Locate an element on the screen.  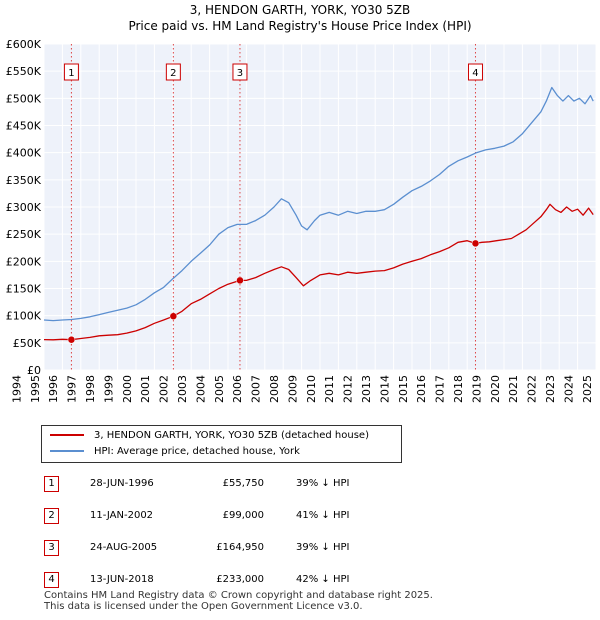
sale-row: 4 13-JUN-2018 £233,000 42% ↓ HPI is located at coordinates (244, 580).